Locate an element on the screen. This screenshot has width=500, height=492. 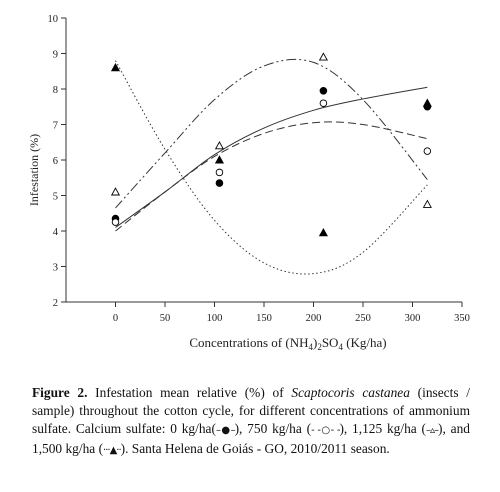
caption-text: Infestation mean relative (%) of is located at coordinates (189, 392).